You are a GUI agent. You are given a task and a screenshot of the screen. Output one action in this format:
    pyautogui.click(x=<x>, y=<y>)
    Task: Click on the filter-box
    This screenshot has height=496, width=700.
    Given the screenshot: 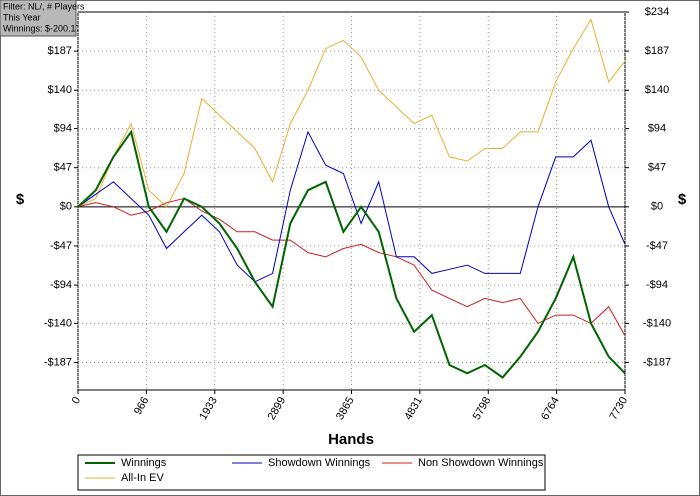 What is the action you would take?
    pyautogui.click(x=38, y=18)
    